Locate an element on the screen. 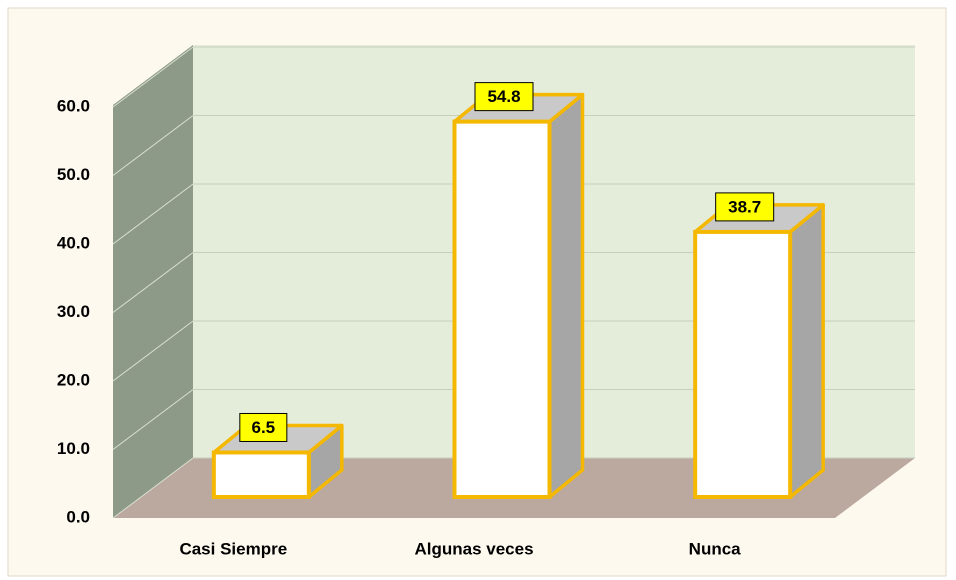 The width and height of the screenshot is (956, 580). y-tick-label: 20.0 is located at coordinates (73, 379).